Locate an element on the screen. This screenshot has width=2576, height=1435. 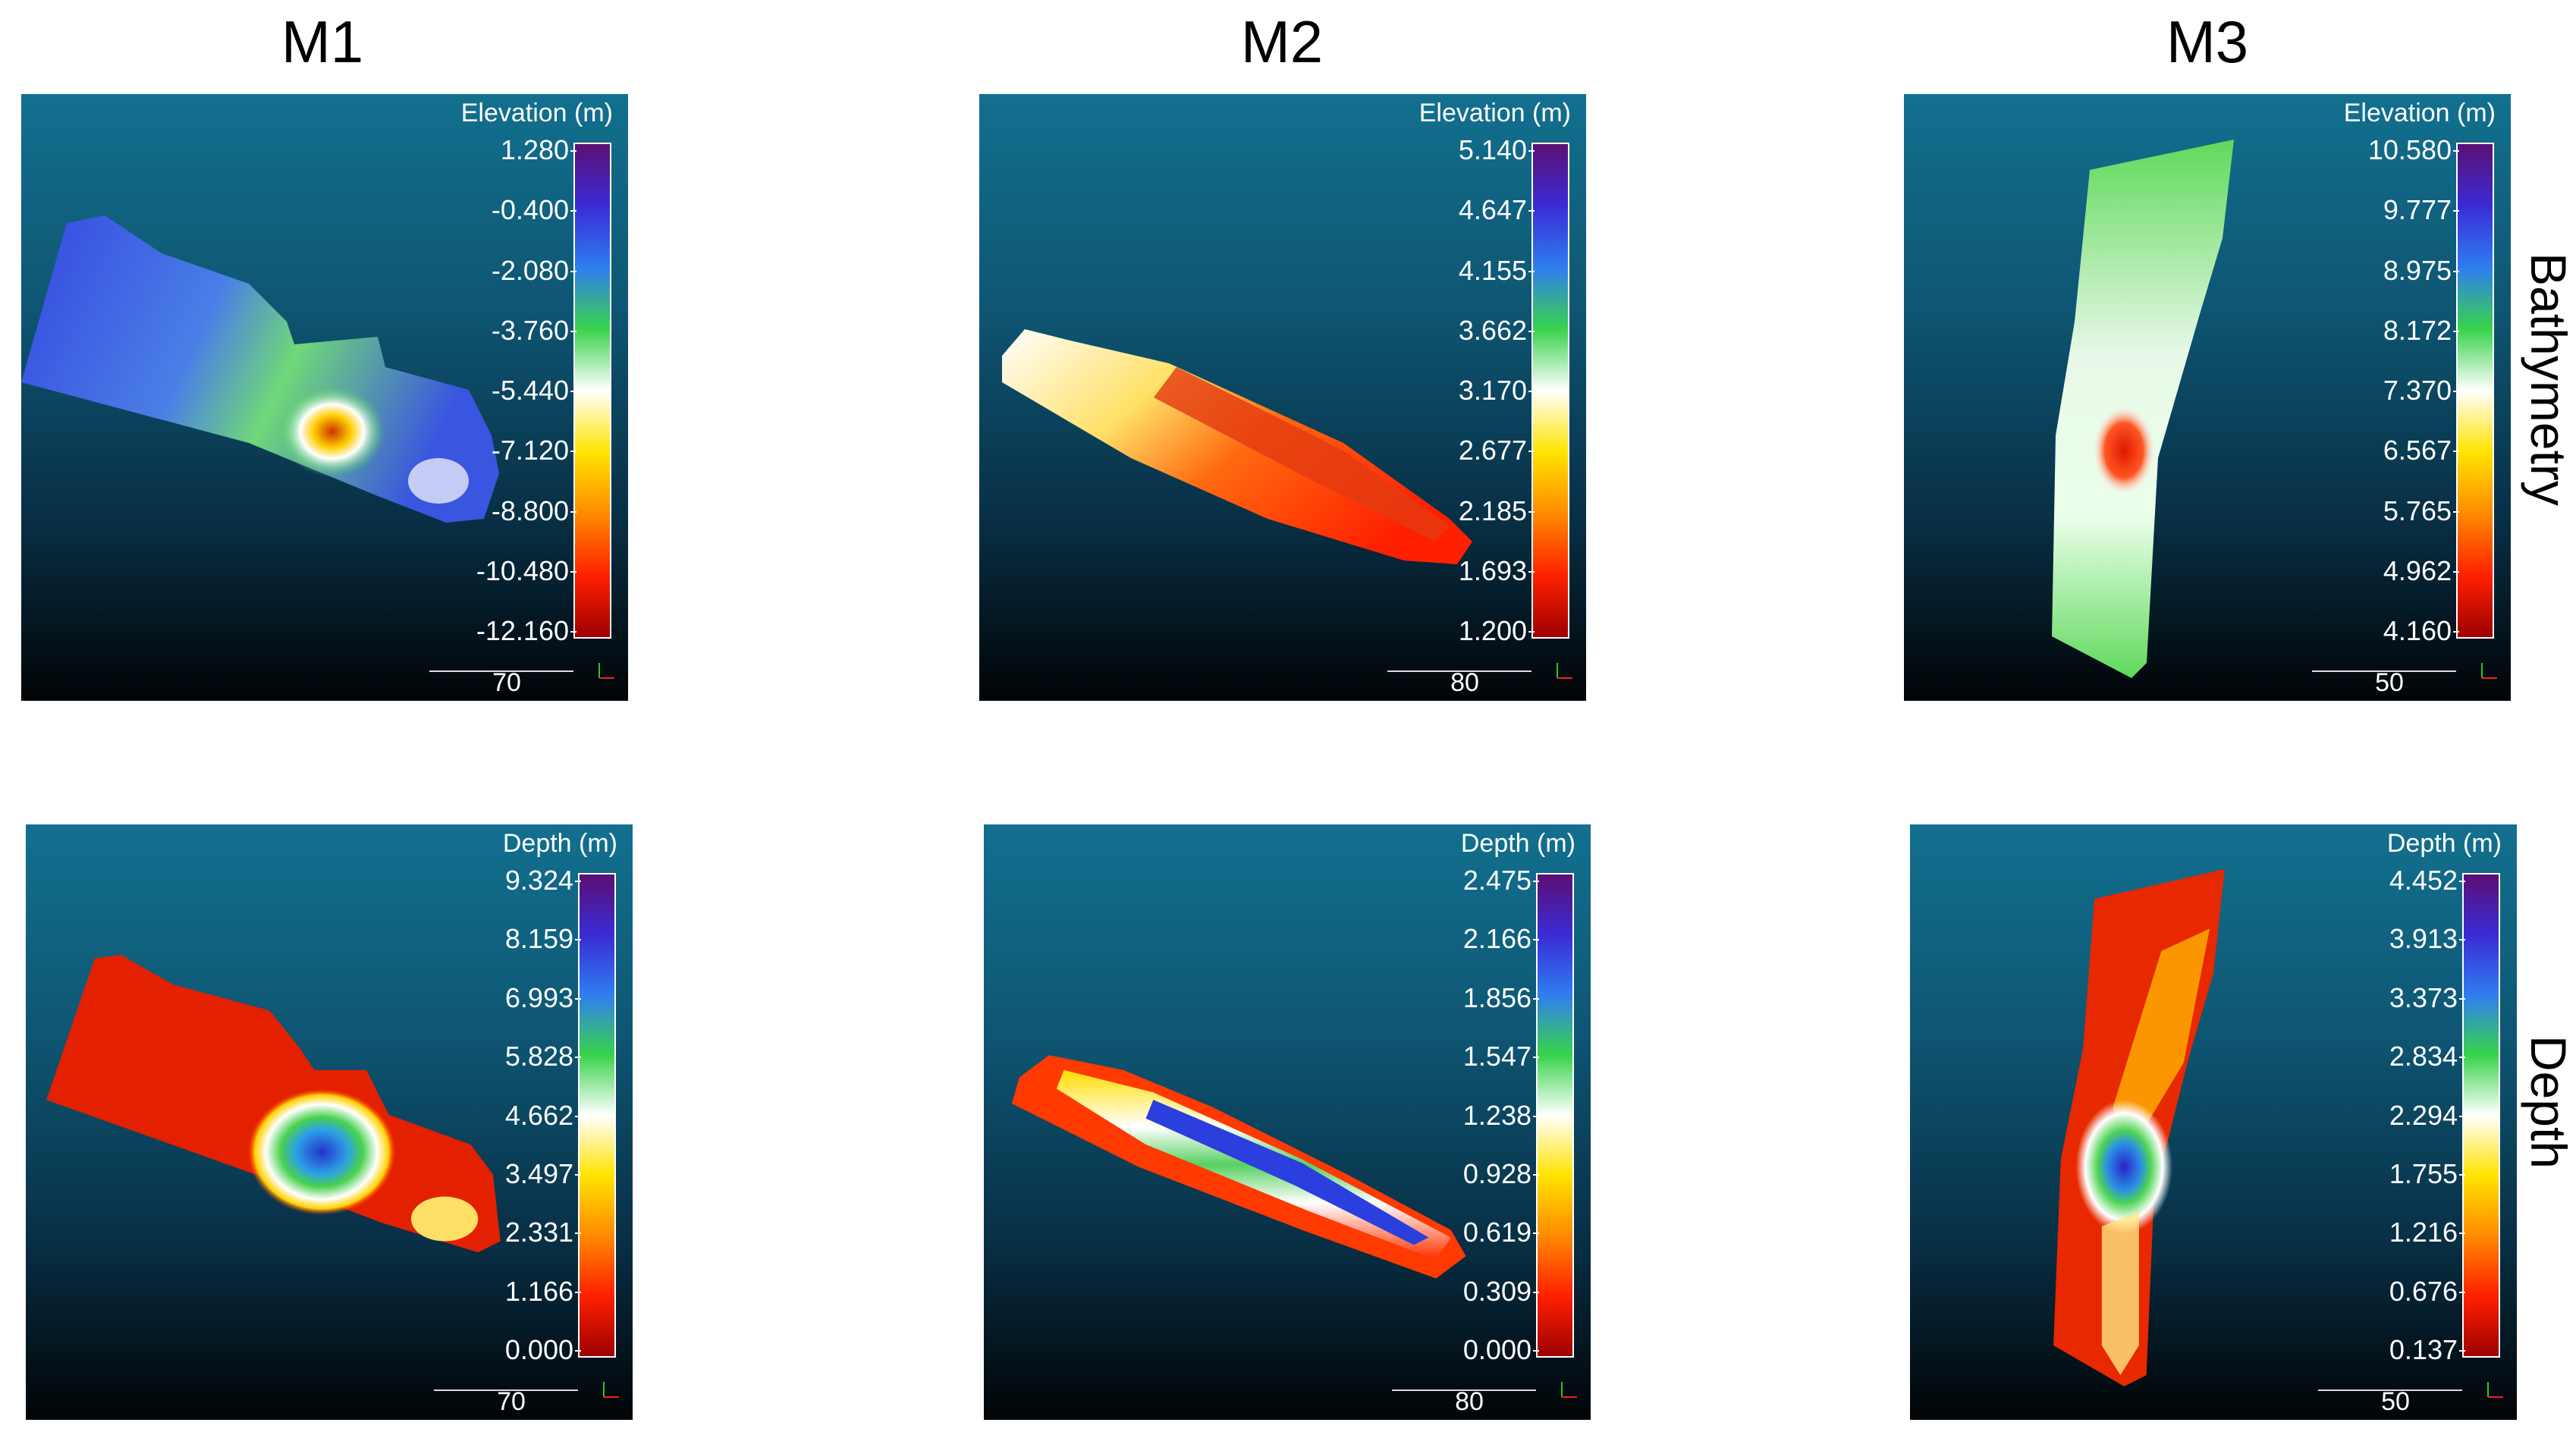
colorbar-tick-label: 6.567 is located at coordinates (2421, 450).